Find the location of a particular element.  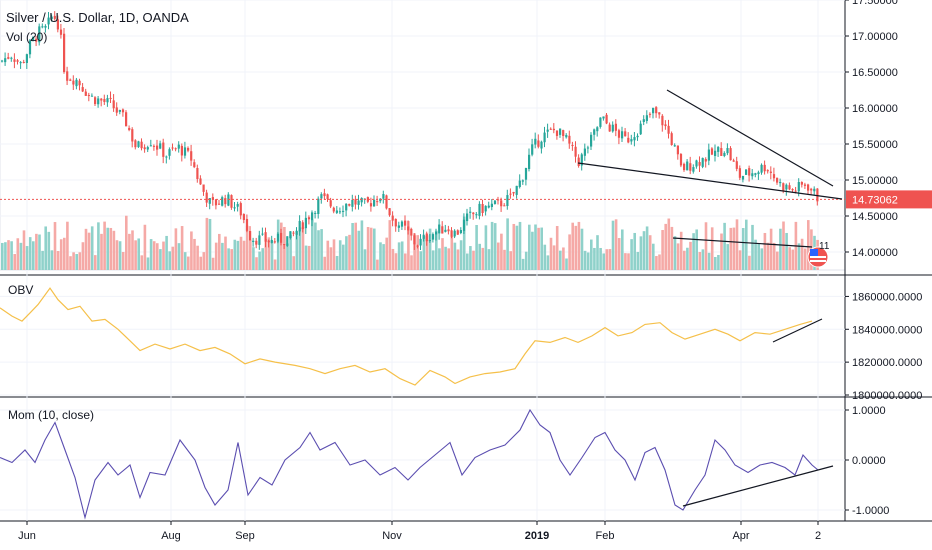

volume-trendline is located at coordinates (742, 242).